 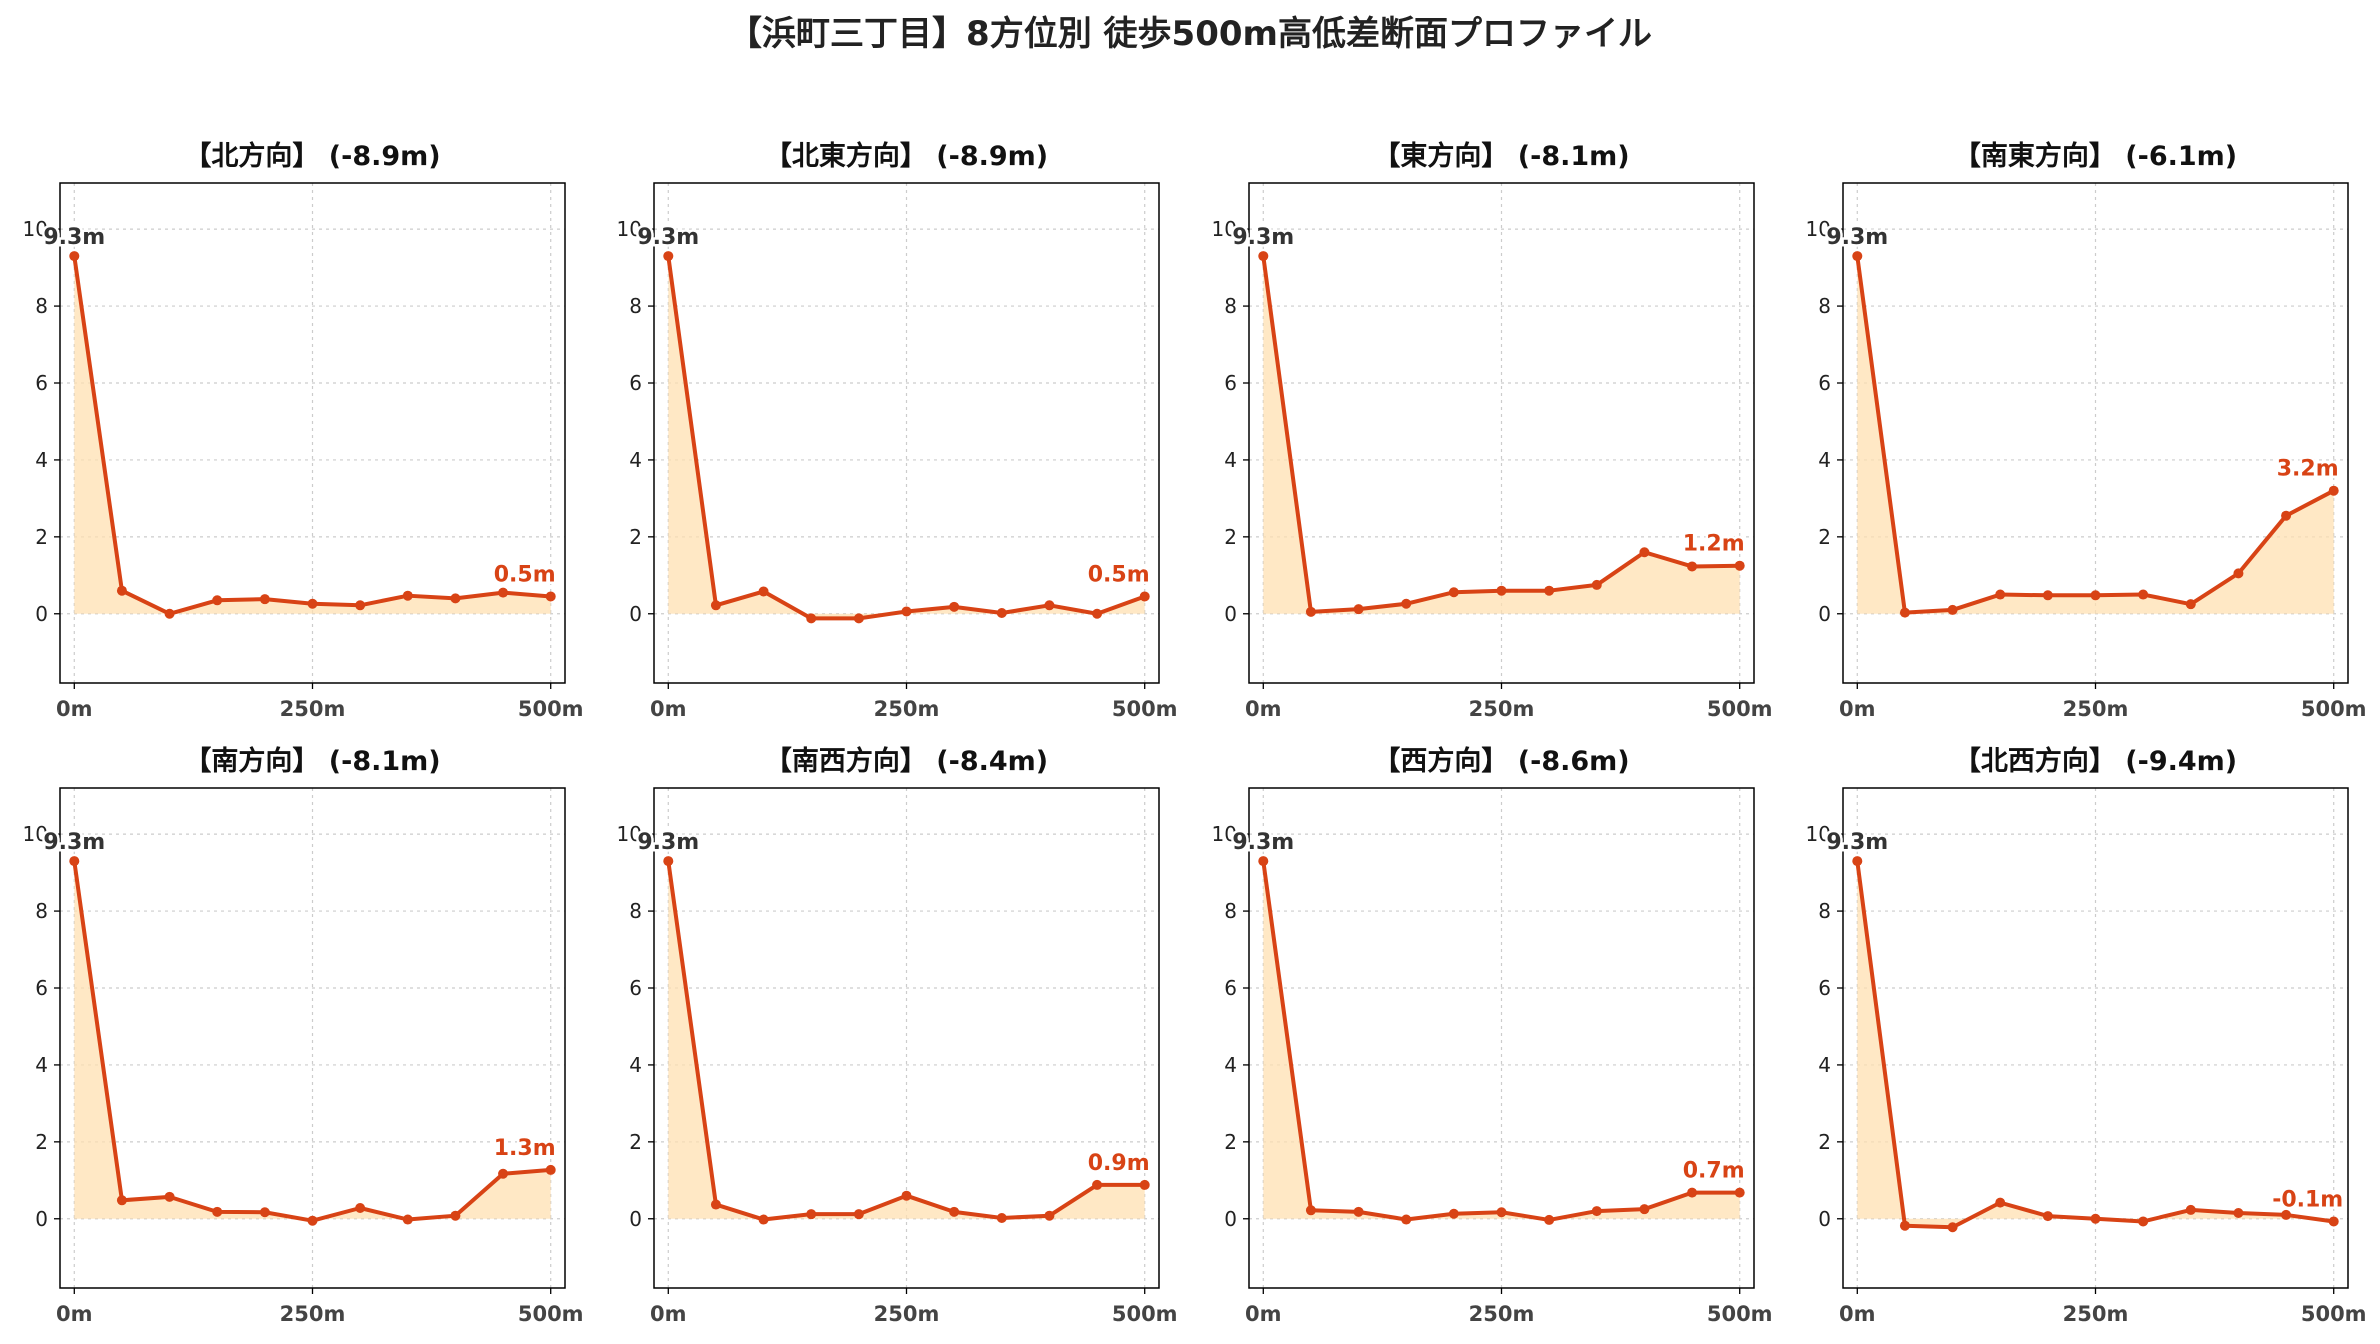 I want to click on panel-title: 【北西方向】 (-9.4m), so click(x=2095, y=761).